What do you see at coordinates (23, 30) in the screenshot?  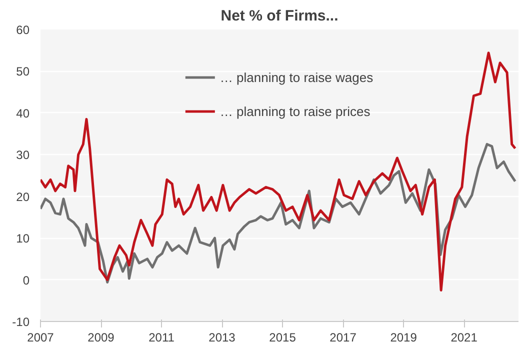 I see `y-tick-label: 60` at bounding box center [23, 30].